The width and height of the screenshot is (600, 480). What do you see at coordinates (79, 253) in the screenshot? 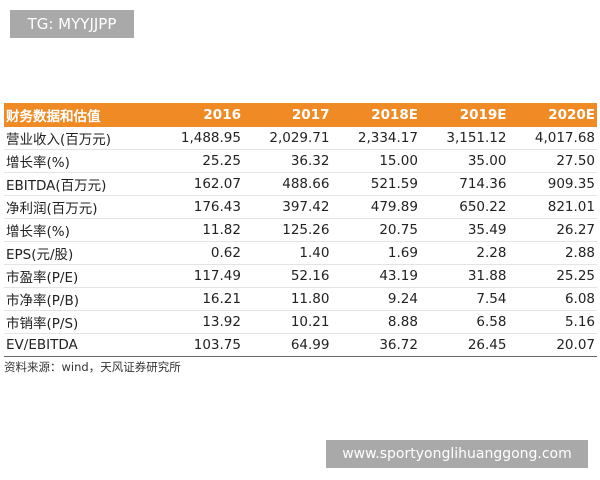
I see `row-label: EPS(元/股)` at bounding box center [79, 253].